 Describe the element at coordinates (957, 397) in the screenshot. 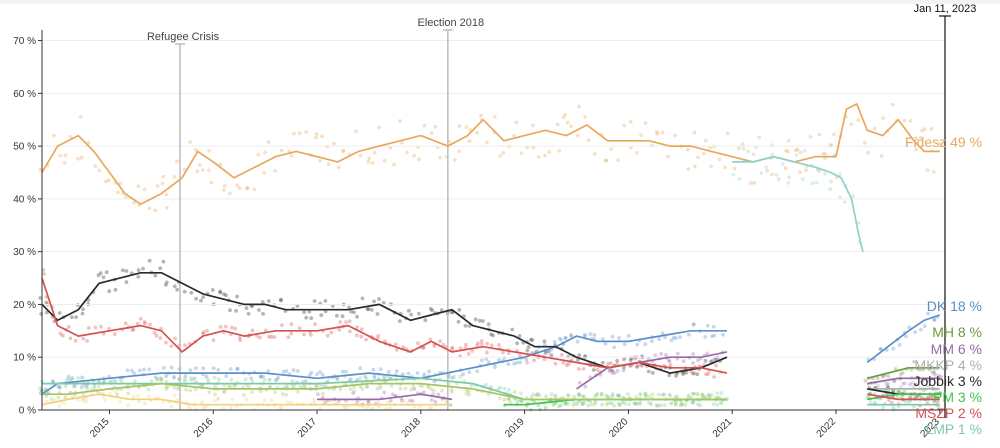

I see `party-label-pm: PM 3 %` at that location.